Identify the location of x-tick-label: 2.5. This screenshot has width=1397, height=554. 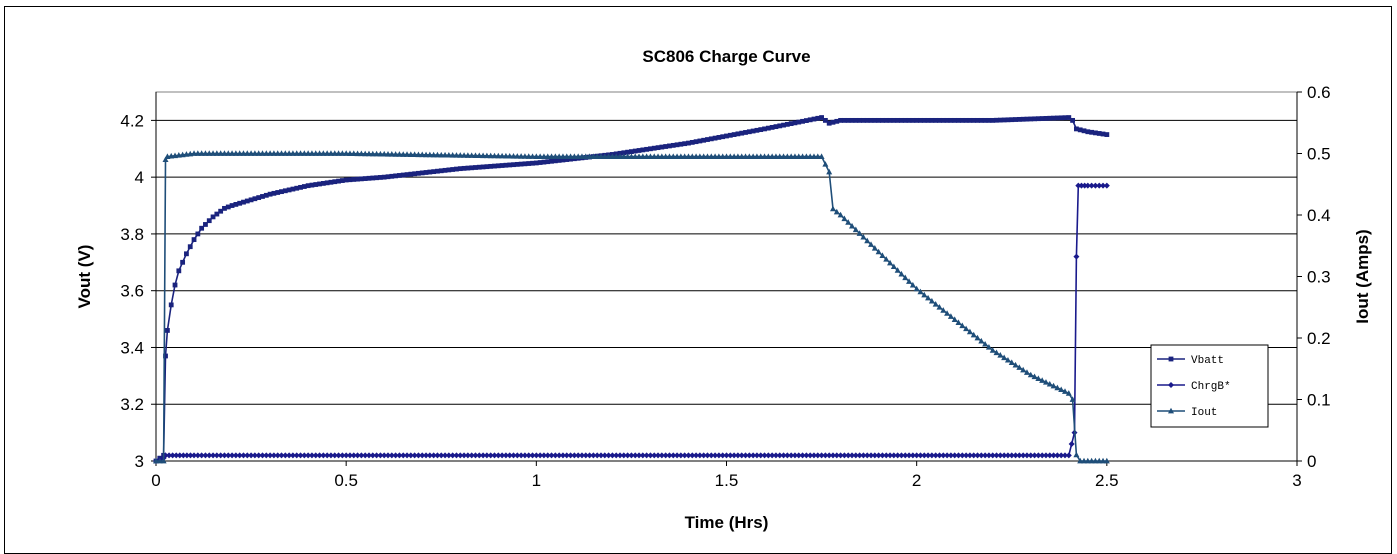
(1107, 480).